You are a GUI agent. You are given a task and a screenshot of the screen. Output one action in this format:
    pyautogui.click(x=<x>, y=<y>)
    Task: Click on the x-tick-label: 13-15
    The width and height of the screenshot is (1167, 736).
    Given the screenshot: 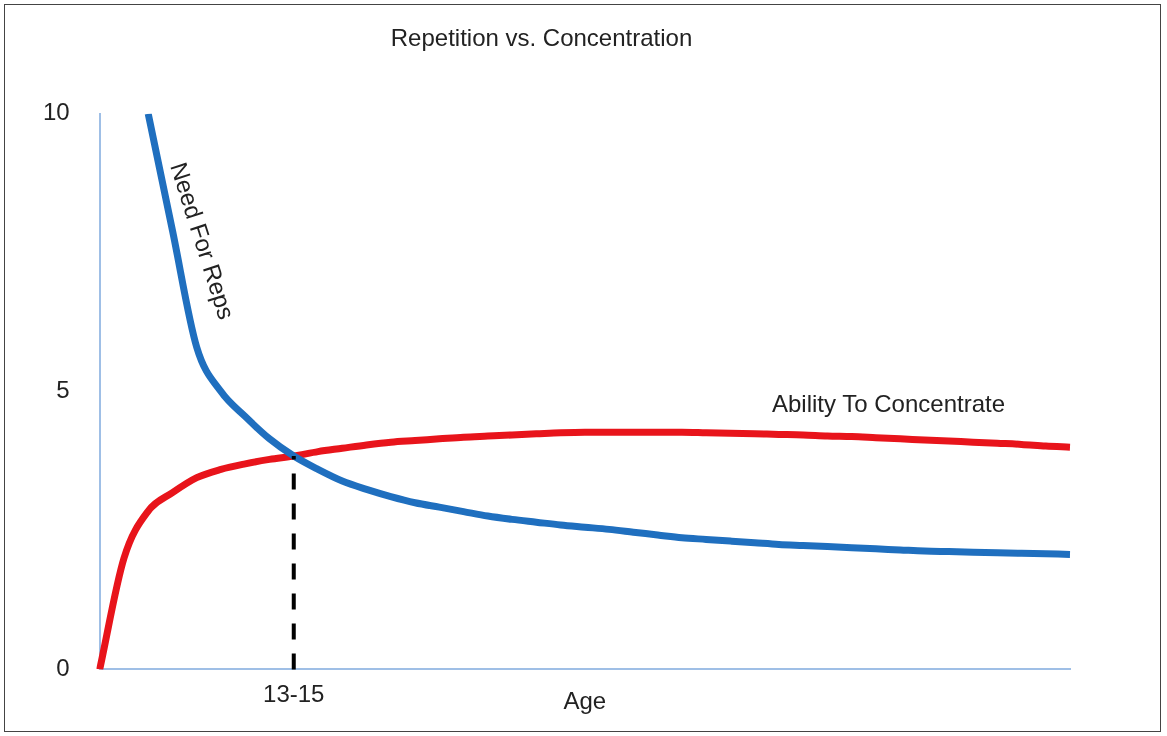 What is the action you would take?
    pyautogui.click(x=294, y=694)
    